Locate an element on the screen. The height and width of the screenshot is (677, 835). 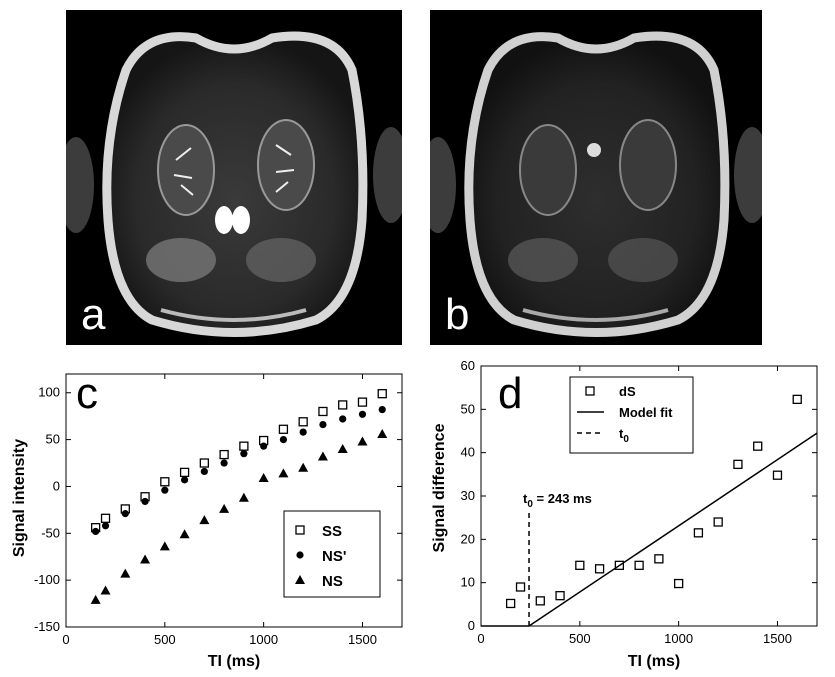
panel-label-b: b is located at coordinates (457, 314).